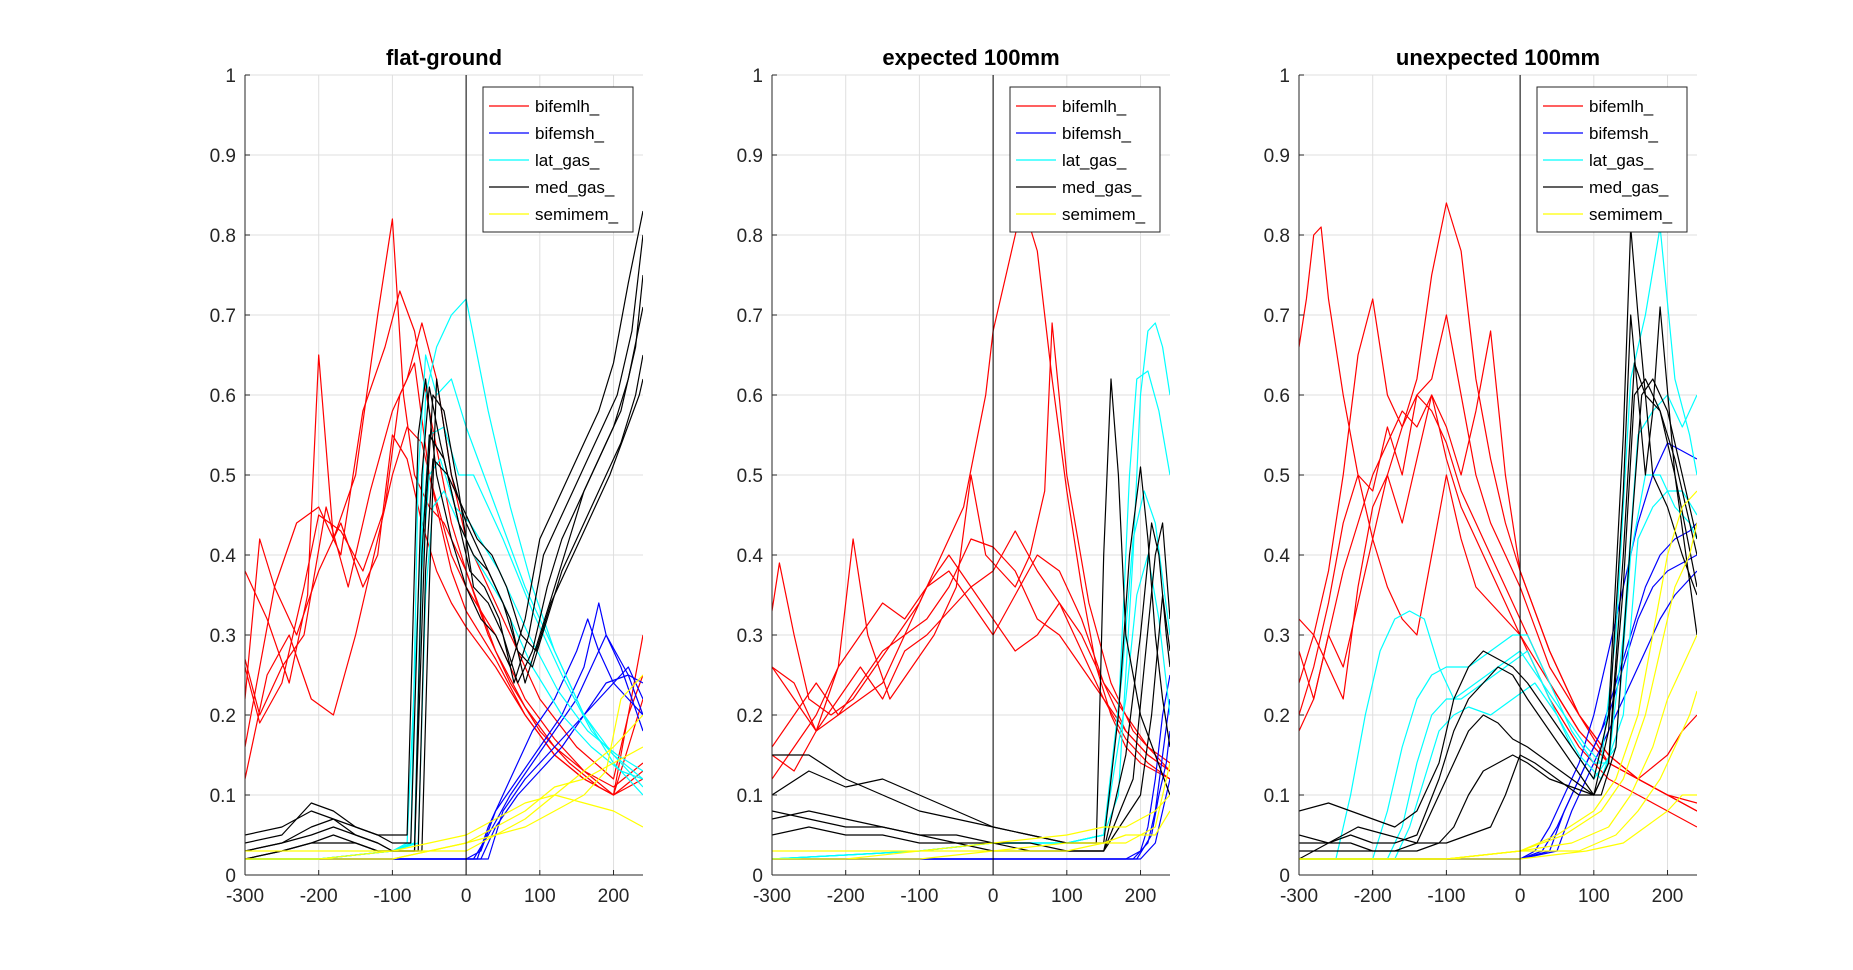  What do you see at coordinates (970, 57) in the screenshot?
I see `chart-title: expected 100mm` at bounding box center [970, 57].